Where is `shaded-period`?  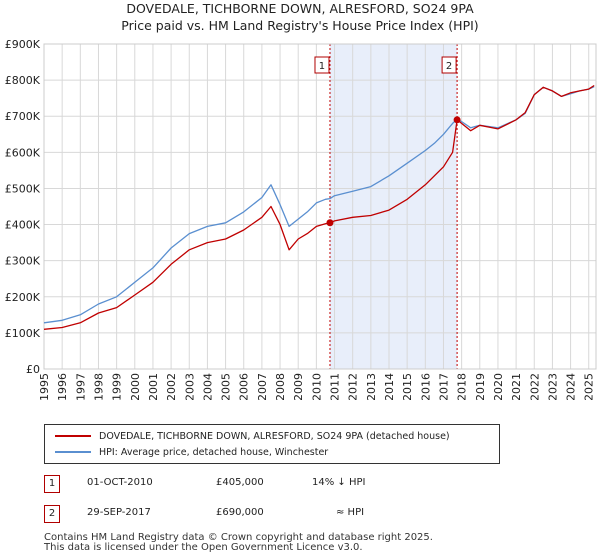 shaded-period is located at coordinates (393, 206).